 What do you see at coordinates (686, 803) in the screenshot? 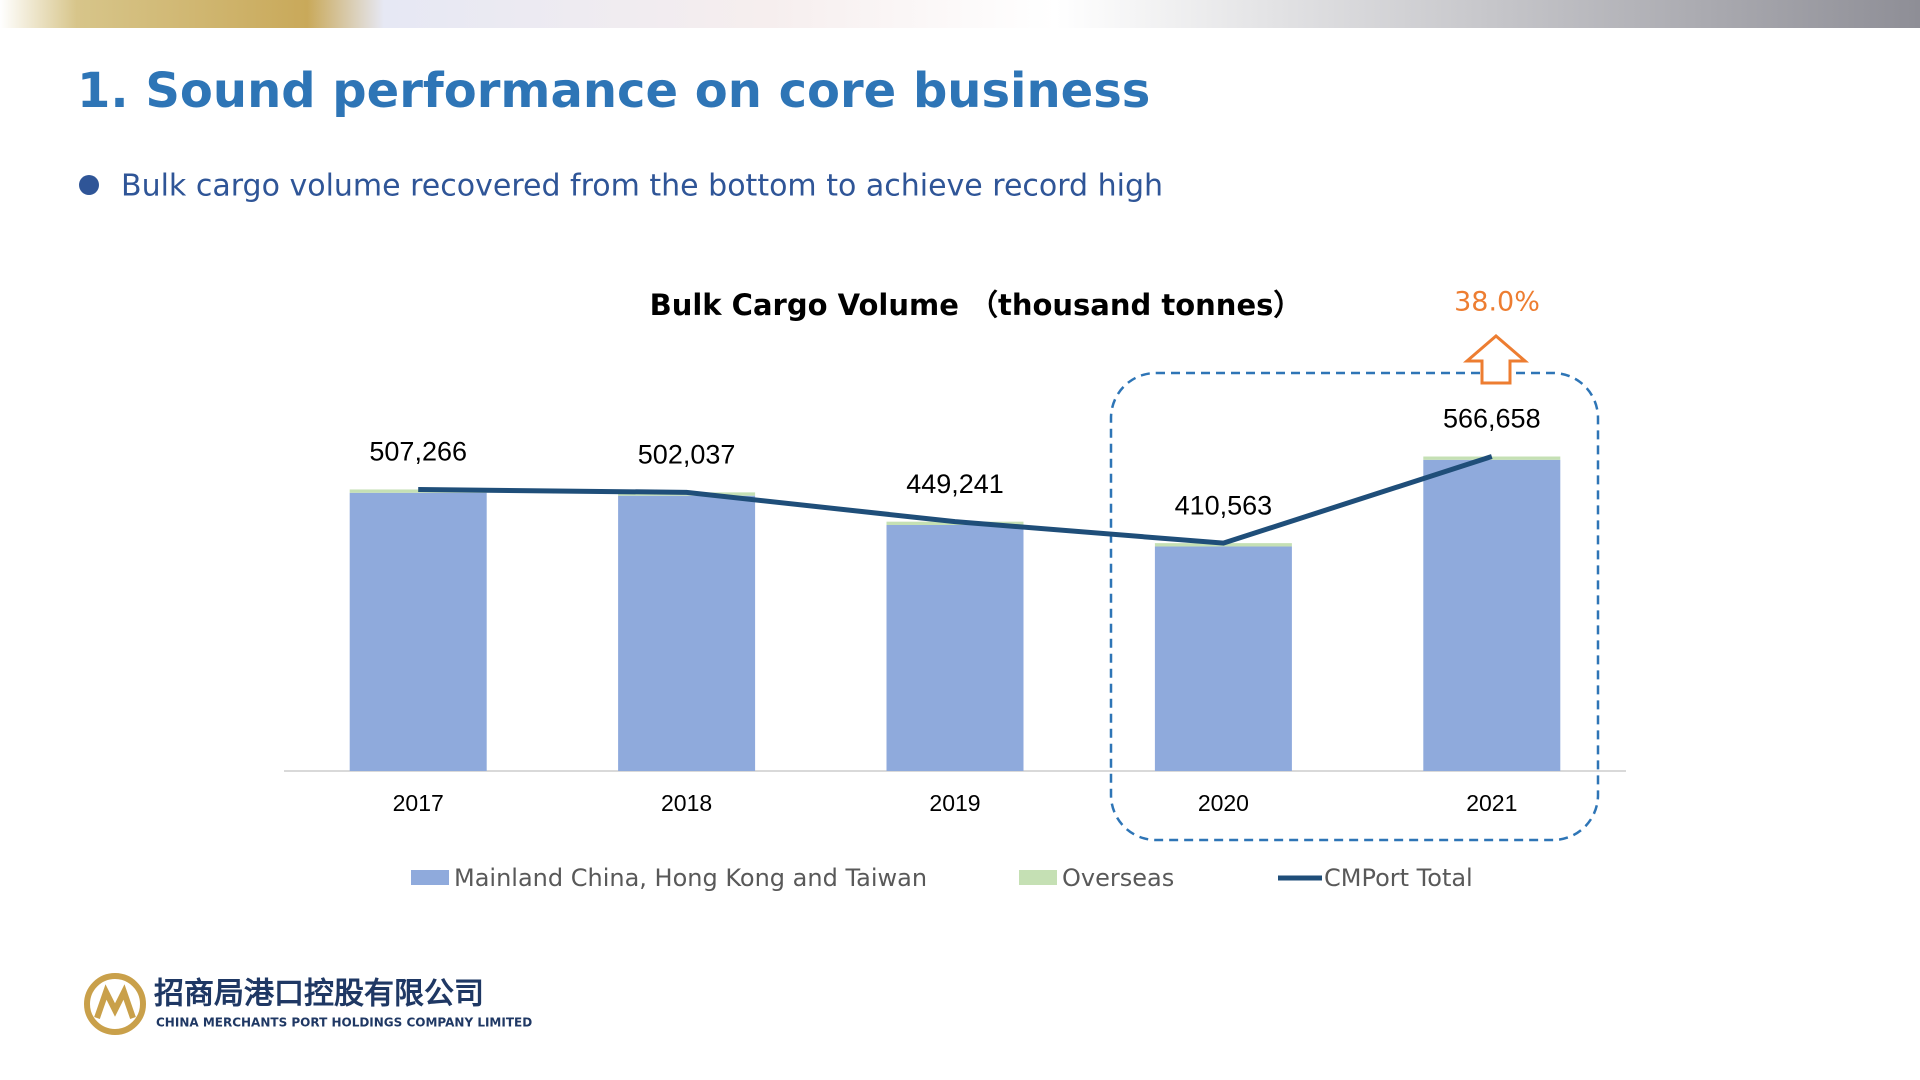
I see `x-tick-label: 2018` at bounding box center [686, 803].